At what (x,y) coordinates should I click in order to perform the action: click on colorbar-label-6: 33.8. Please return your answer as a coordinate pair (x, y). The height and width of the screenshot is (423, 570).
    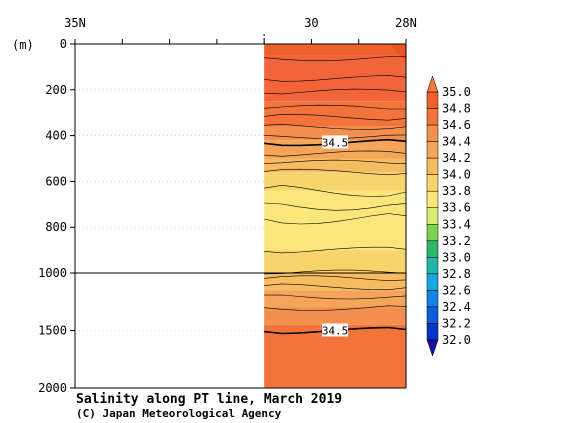
    Looking at the image, I should click on (456, 191).